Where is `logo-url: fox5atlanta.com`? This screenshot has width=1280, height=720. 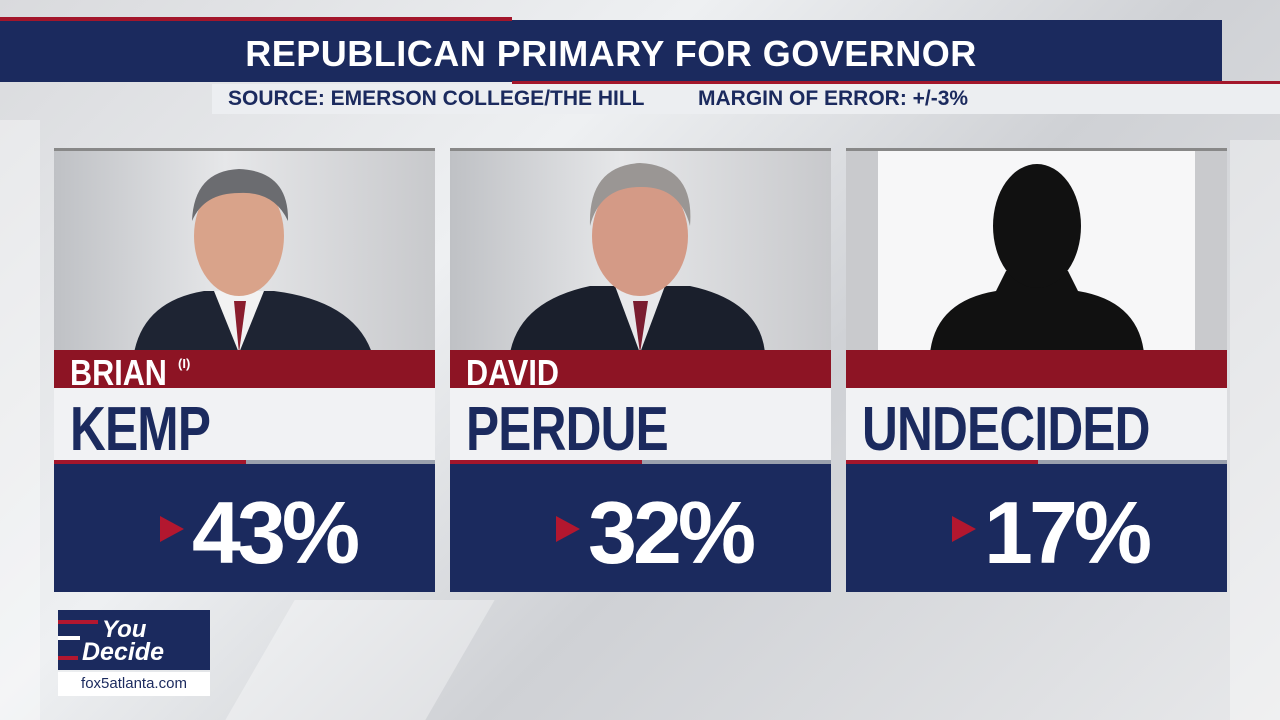
logo-url: fox5atlanta.com is located at coordinates (134, 684).